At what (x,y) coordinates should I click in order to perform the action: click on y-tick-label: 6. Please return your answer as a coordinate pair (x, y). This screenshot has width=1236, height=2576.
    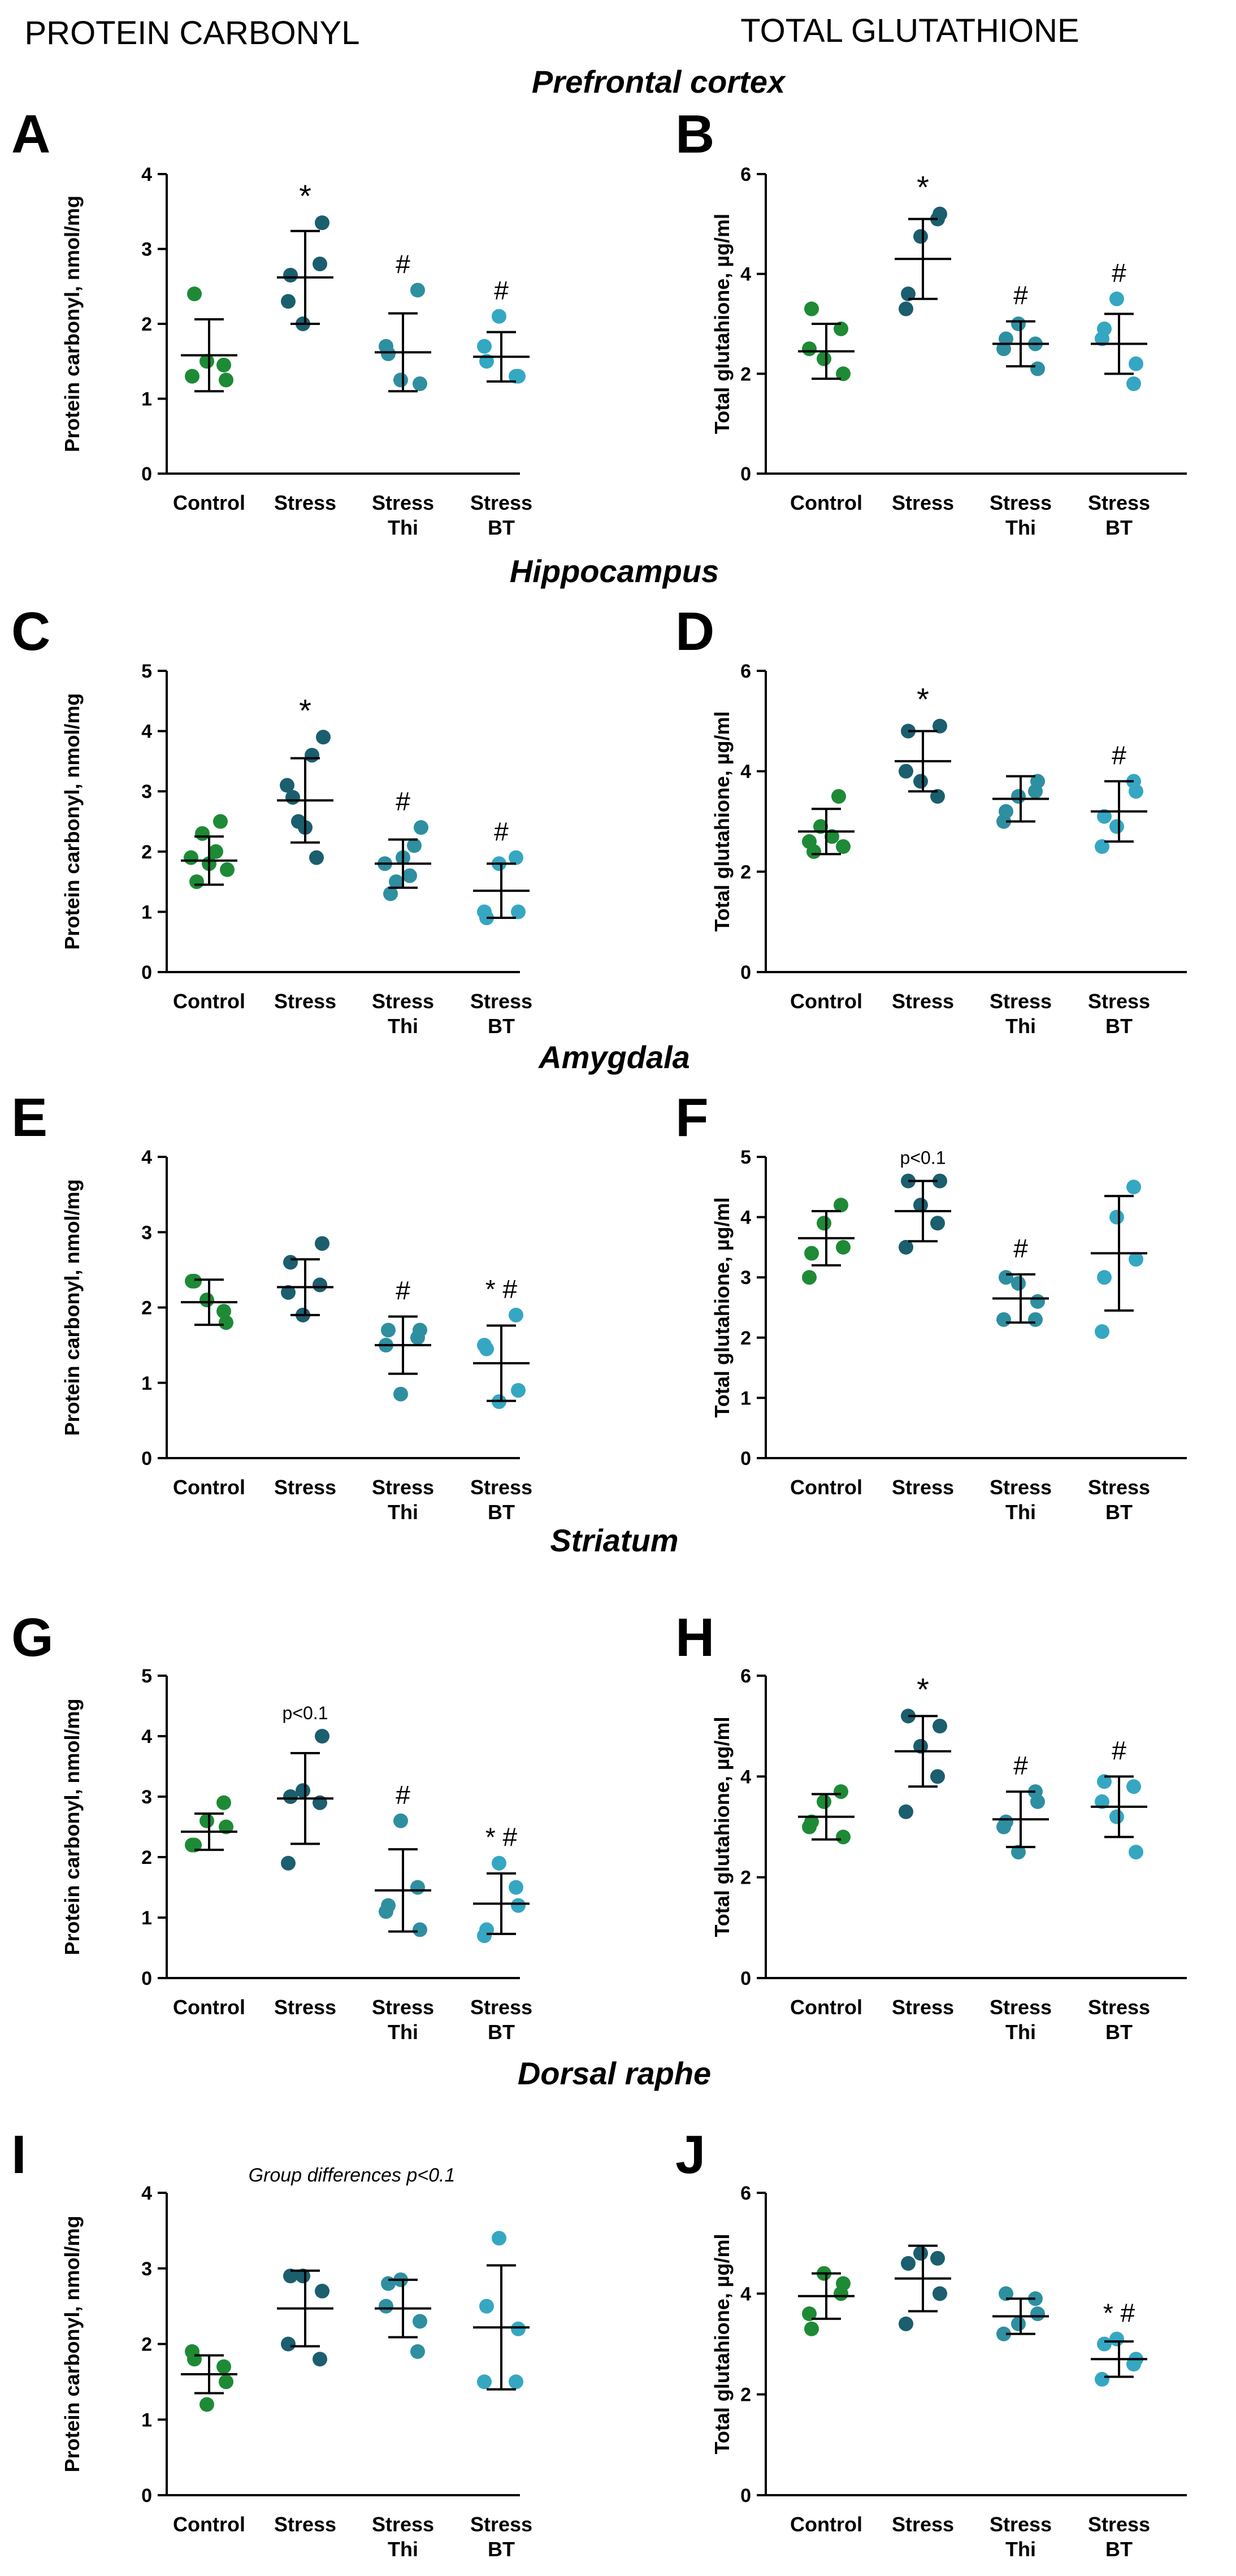
    Looking at the image, I should click on (745, 2193).